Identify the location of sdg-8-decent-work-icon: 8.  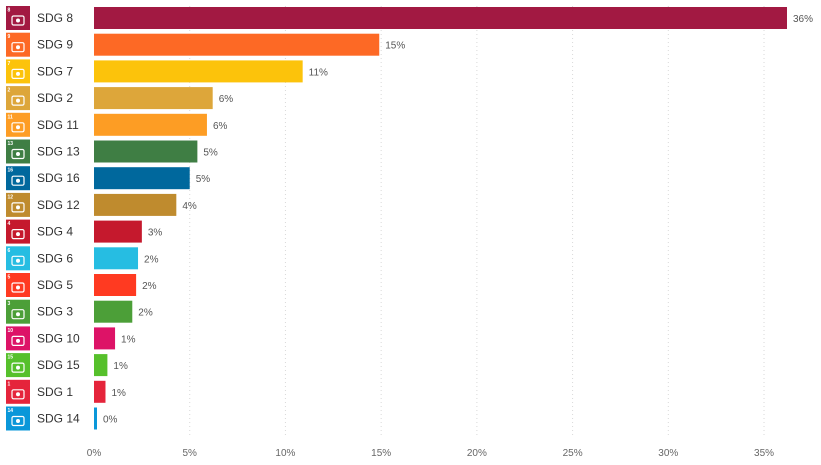
(18, 18).